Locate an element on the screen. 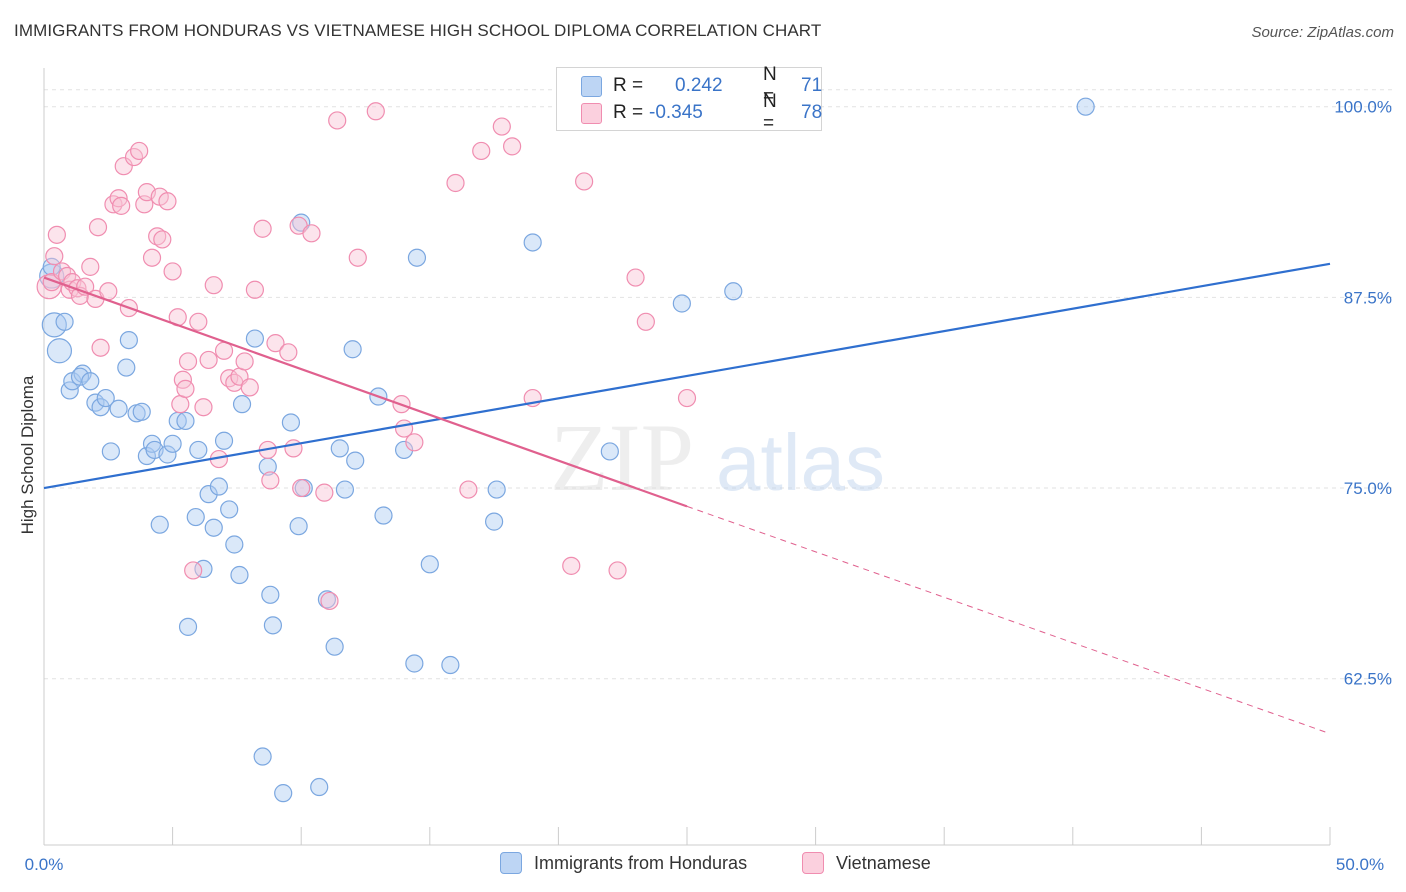 This screenshot has height=892, width=1406. legend-swatch-honduras is located at coordinates (511, 863).